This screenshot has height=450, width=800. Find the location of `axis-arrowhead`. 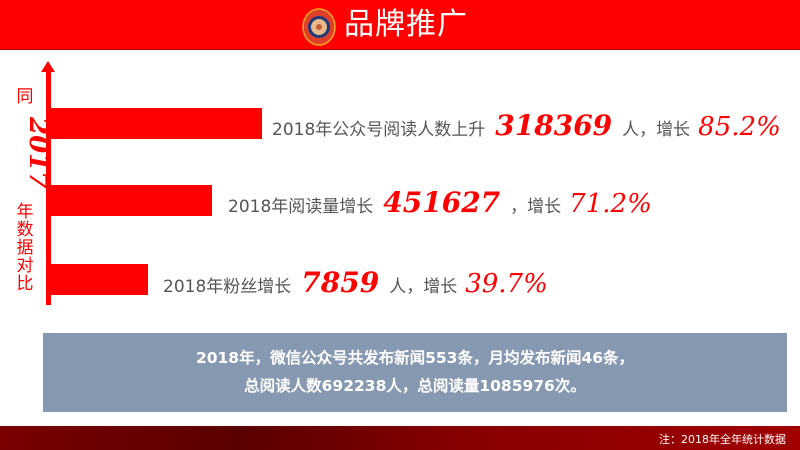

axis-arrowhead is located at coordinates (48, 66).